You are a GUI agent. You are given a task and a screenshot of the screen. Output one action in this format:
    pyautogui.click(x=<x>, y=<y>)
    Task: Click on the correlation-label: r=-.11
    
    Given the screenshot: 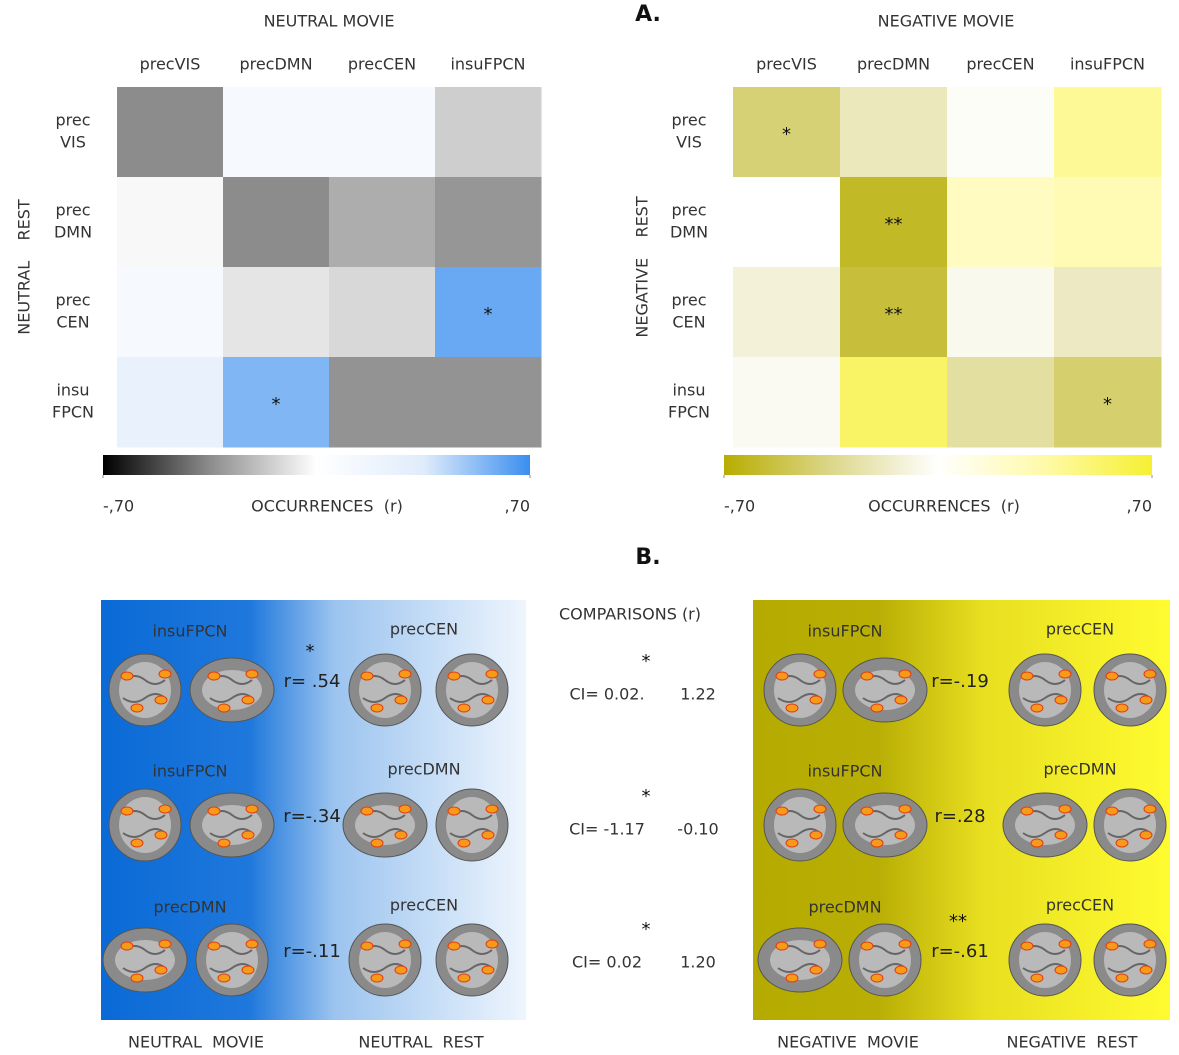 What is the action you would take?
    pyautogui.click(x=312, y=951)
    